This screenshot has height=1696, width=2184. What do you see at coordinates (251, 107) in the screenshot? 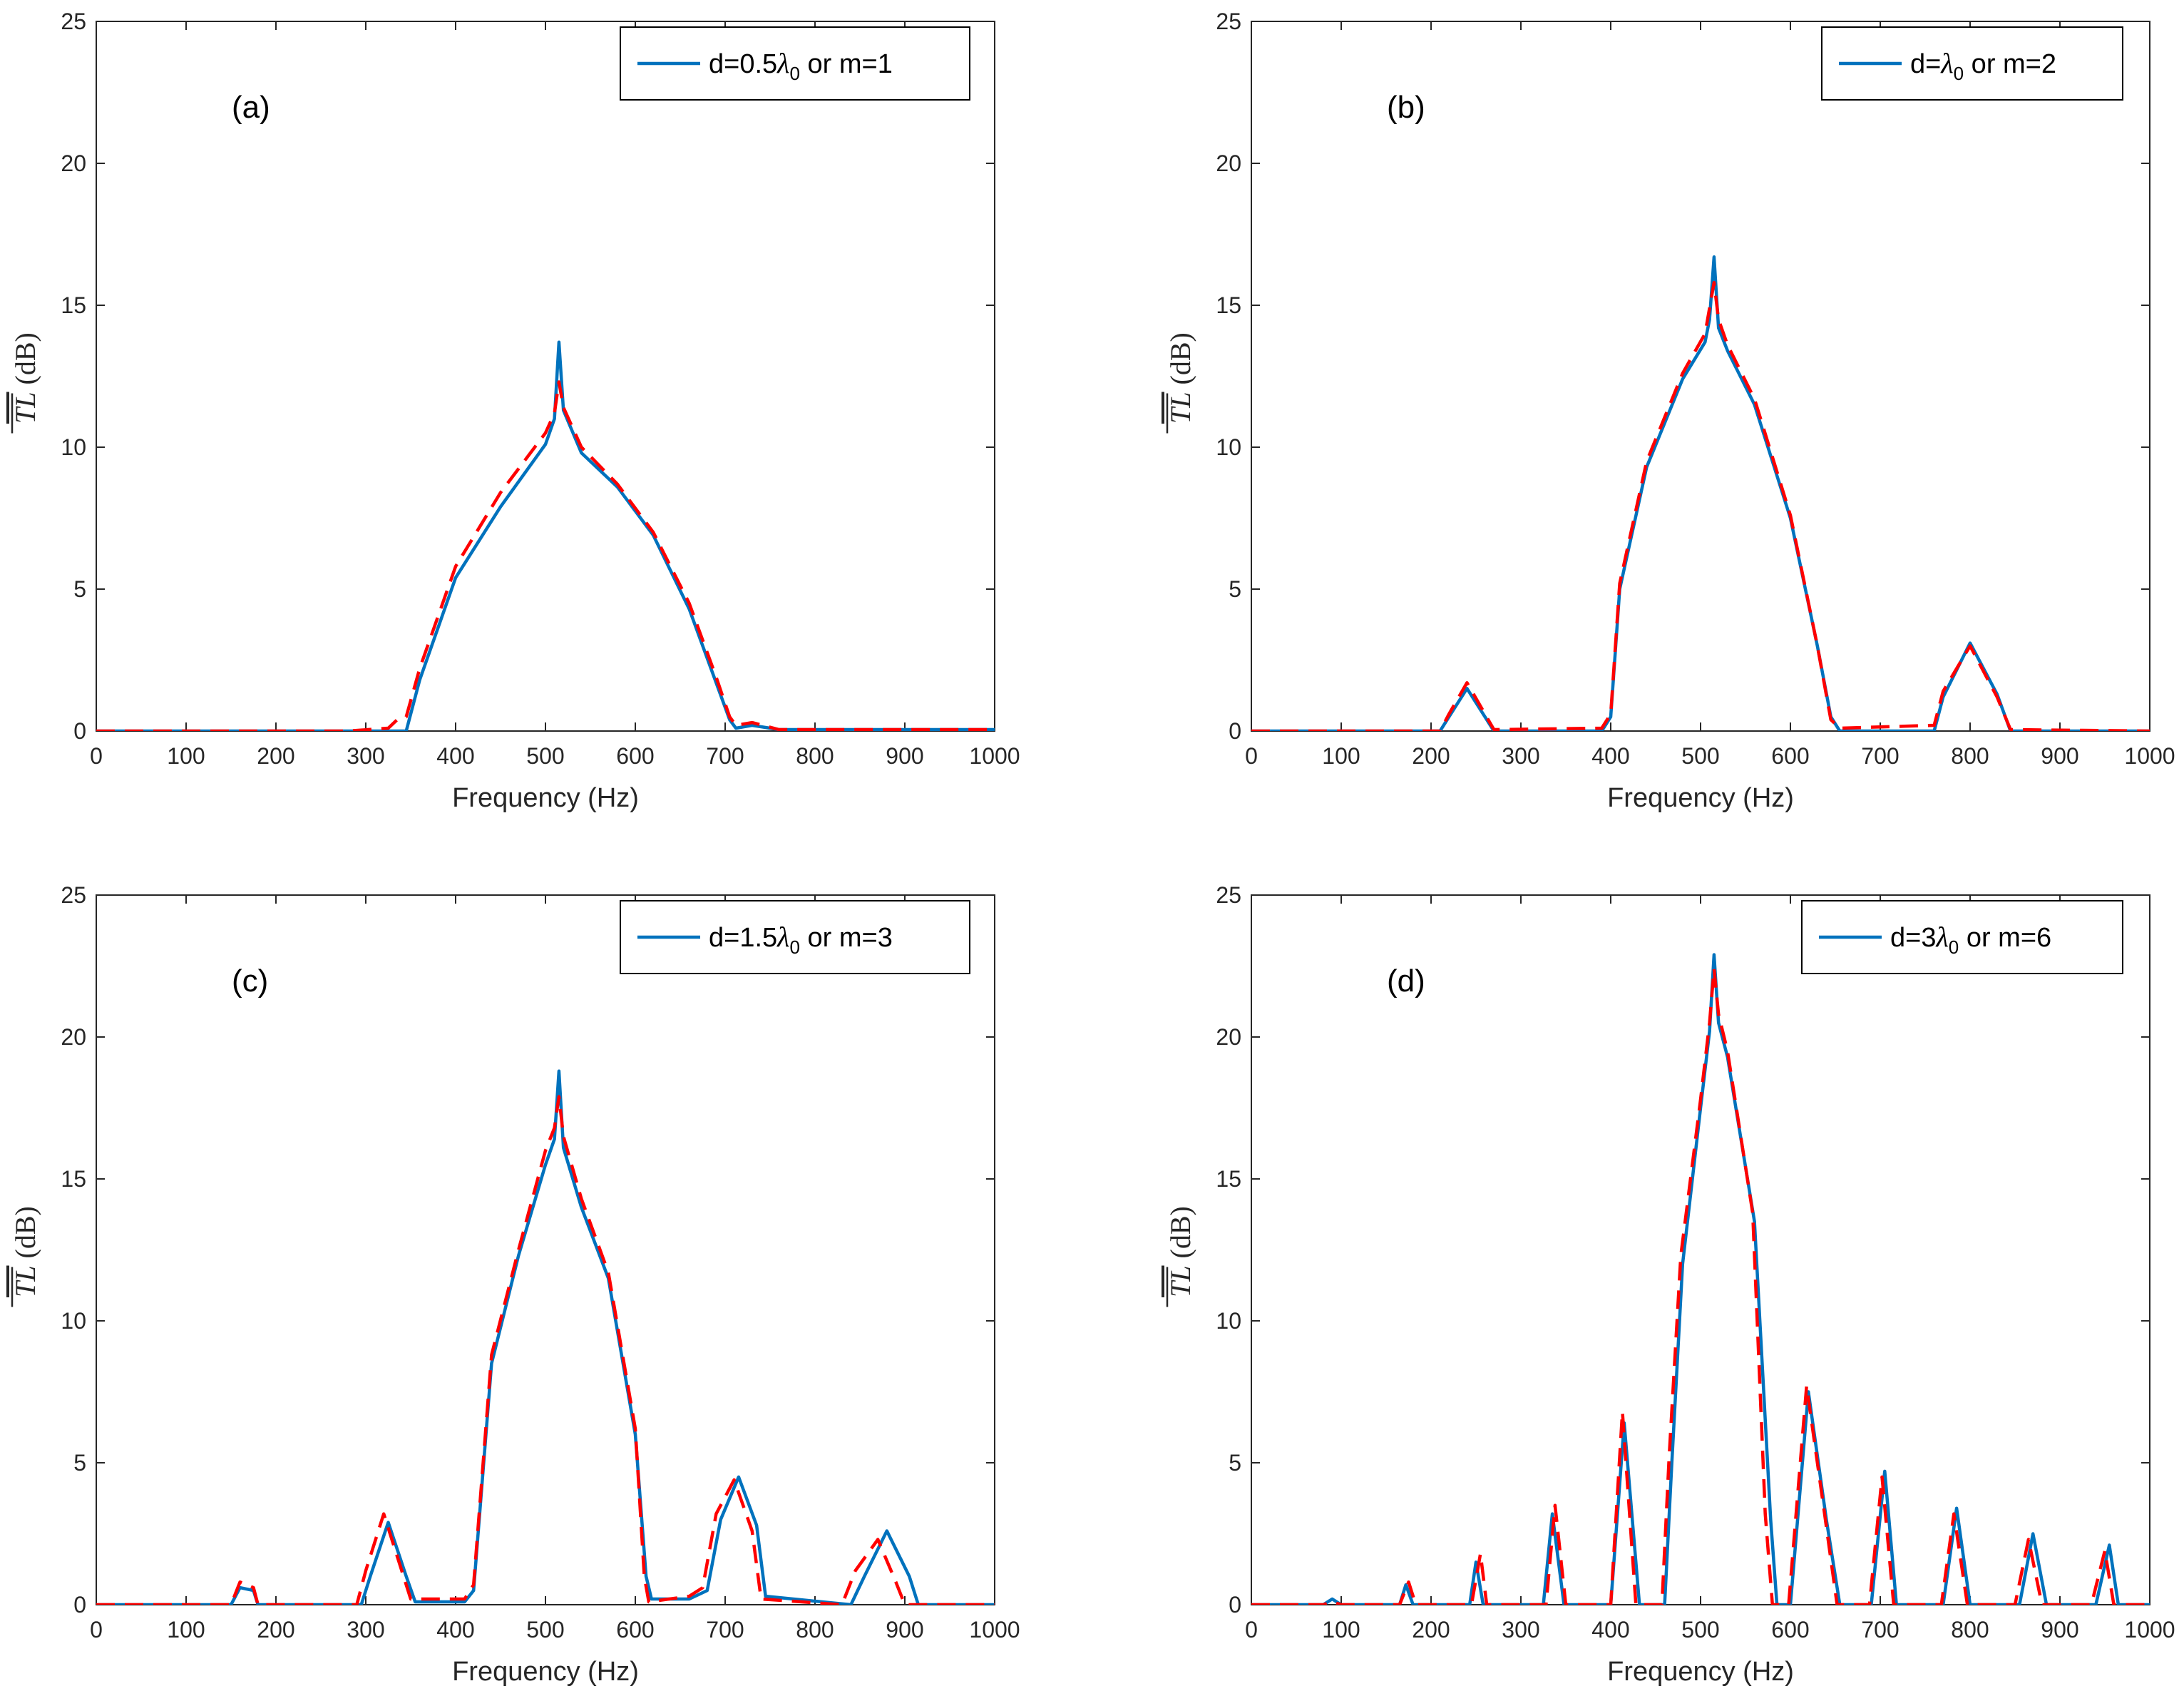
I see `panel-label: (a)` at bounding box center [251, 107].